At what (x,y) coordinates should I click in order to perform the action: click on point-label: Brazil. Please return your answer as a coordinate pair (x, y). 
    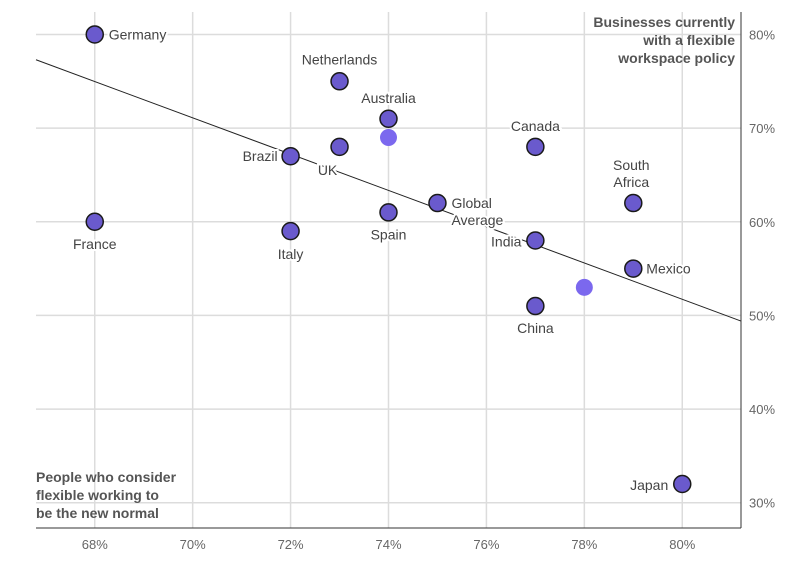
    Looking at the image, I should click on (260, 156).